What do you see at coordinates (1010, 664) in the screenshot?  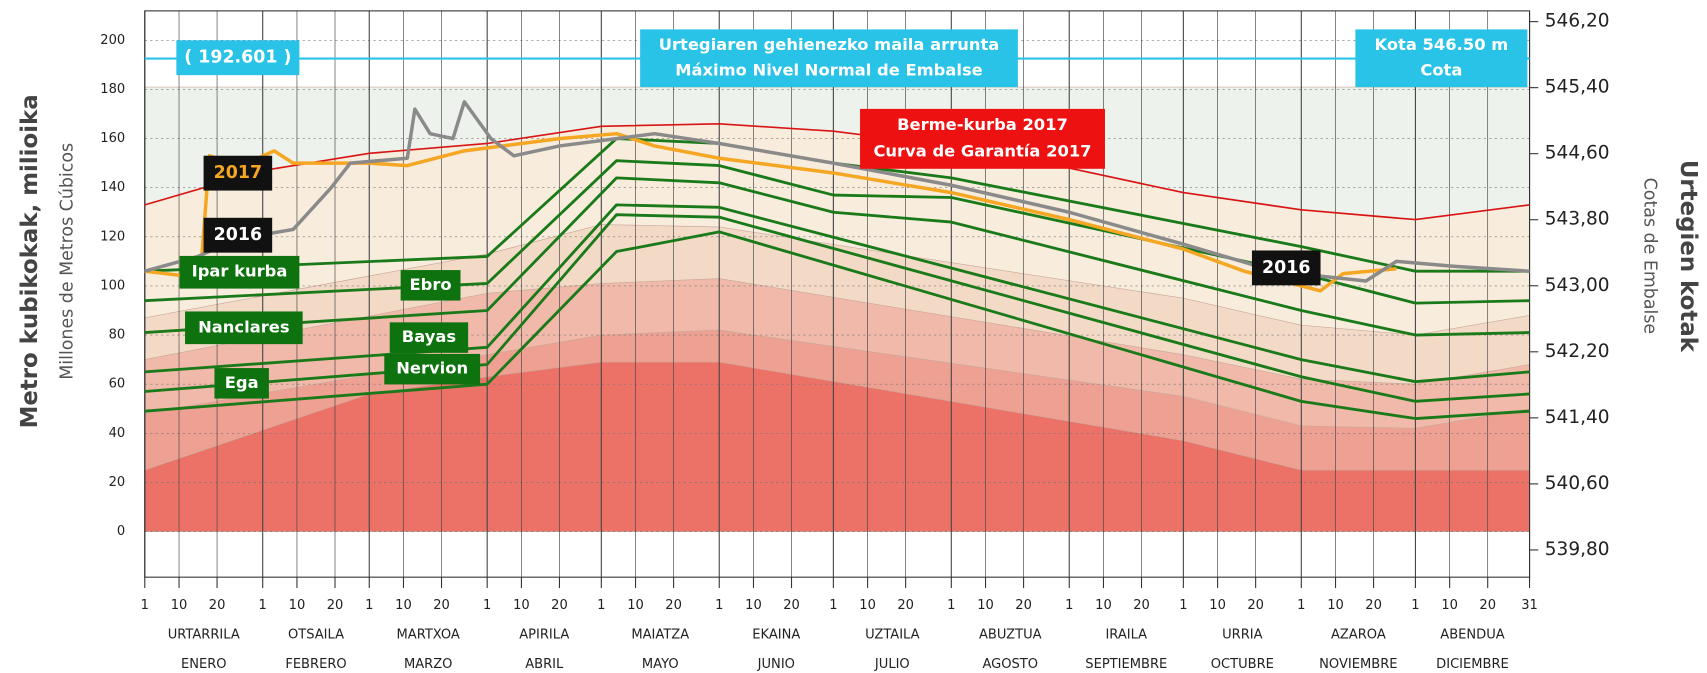 I see `month-label-es: AGOSTO` at bounding box center [1010, 664].